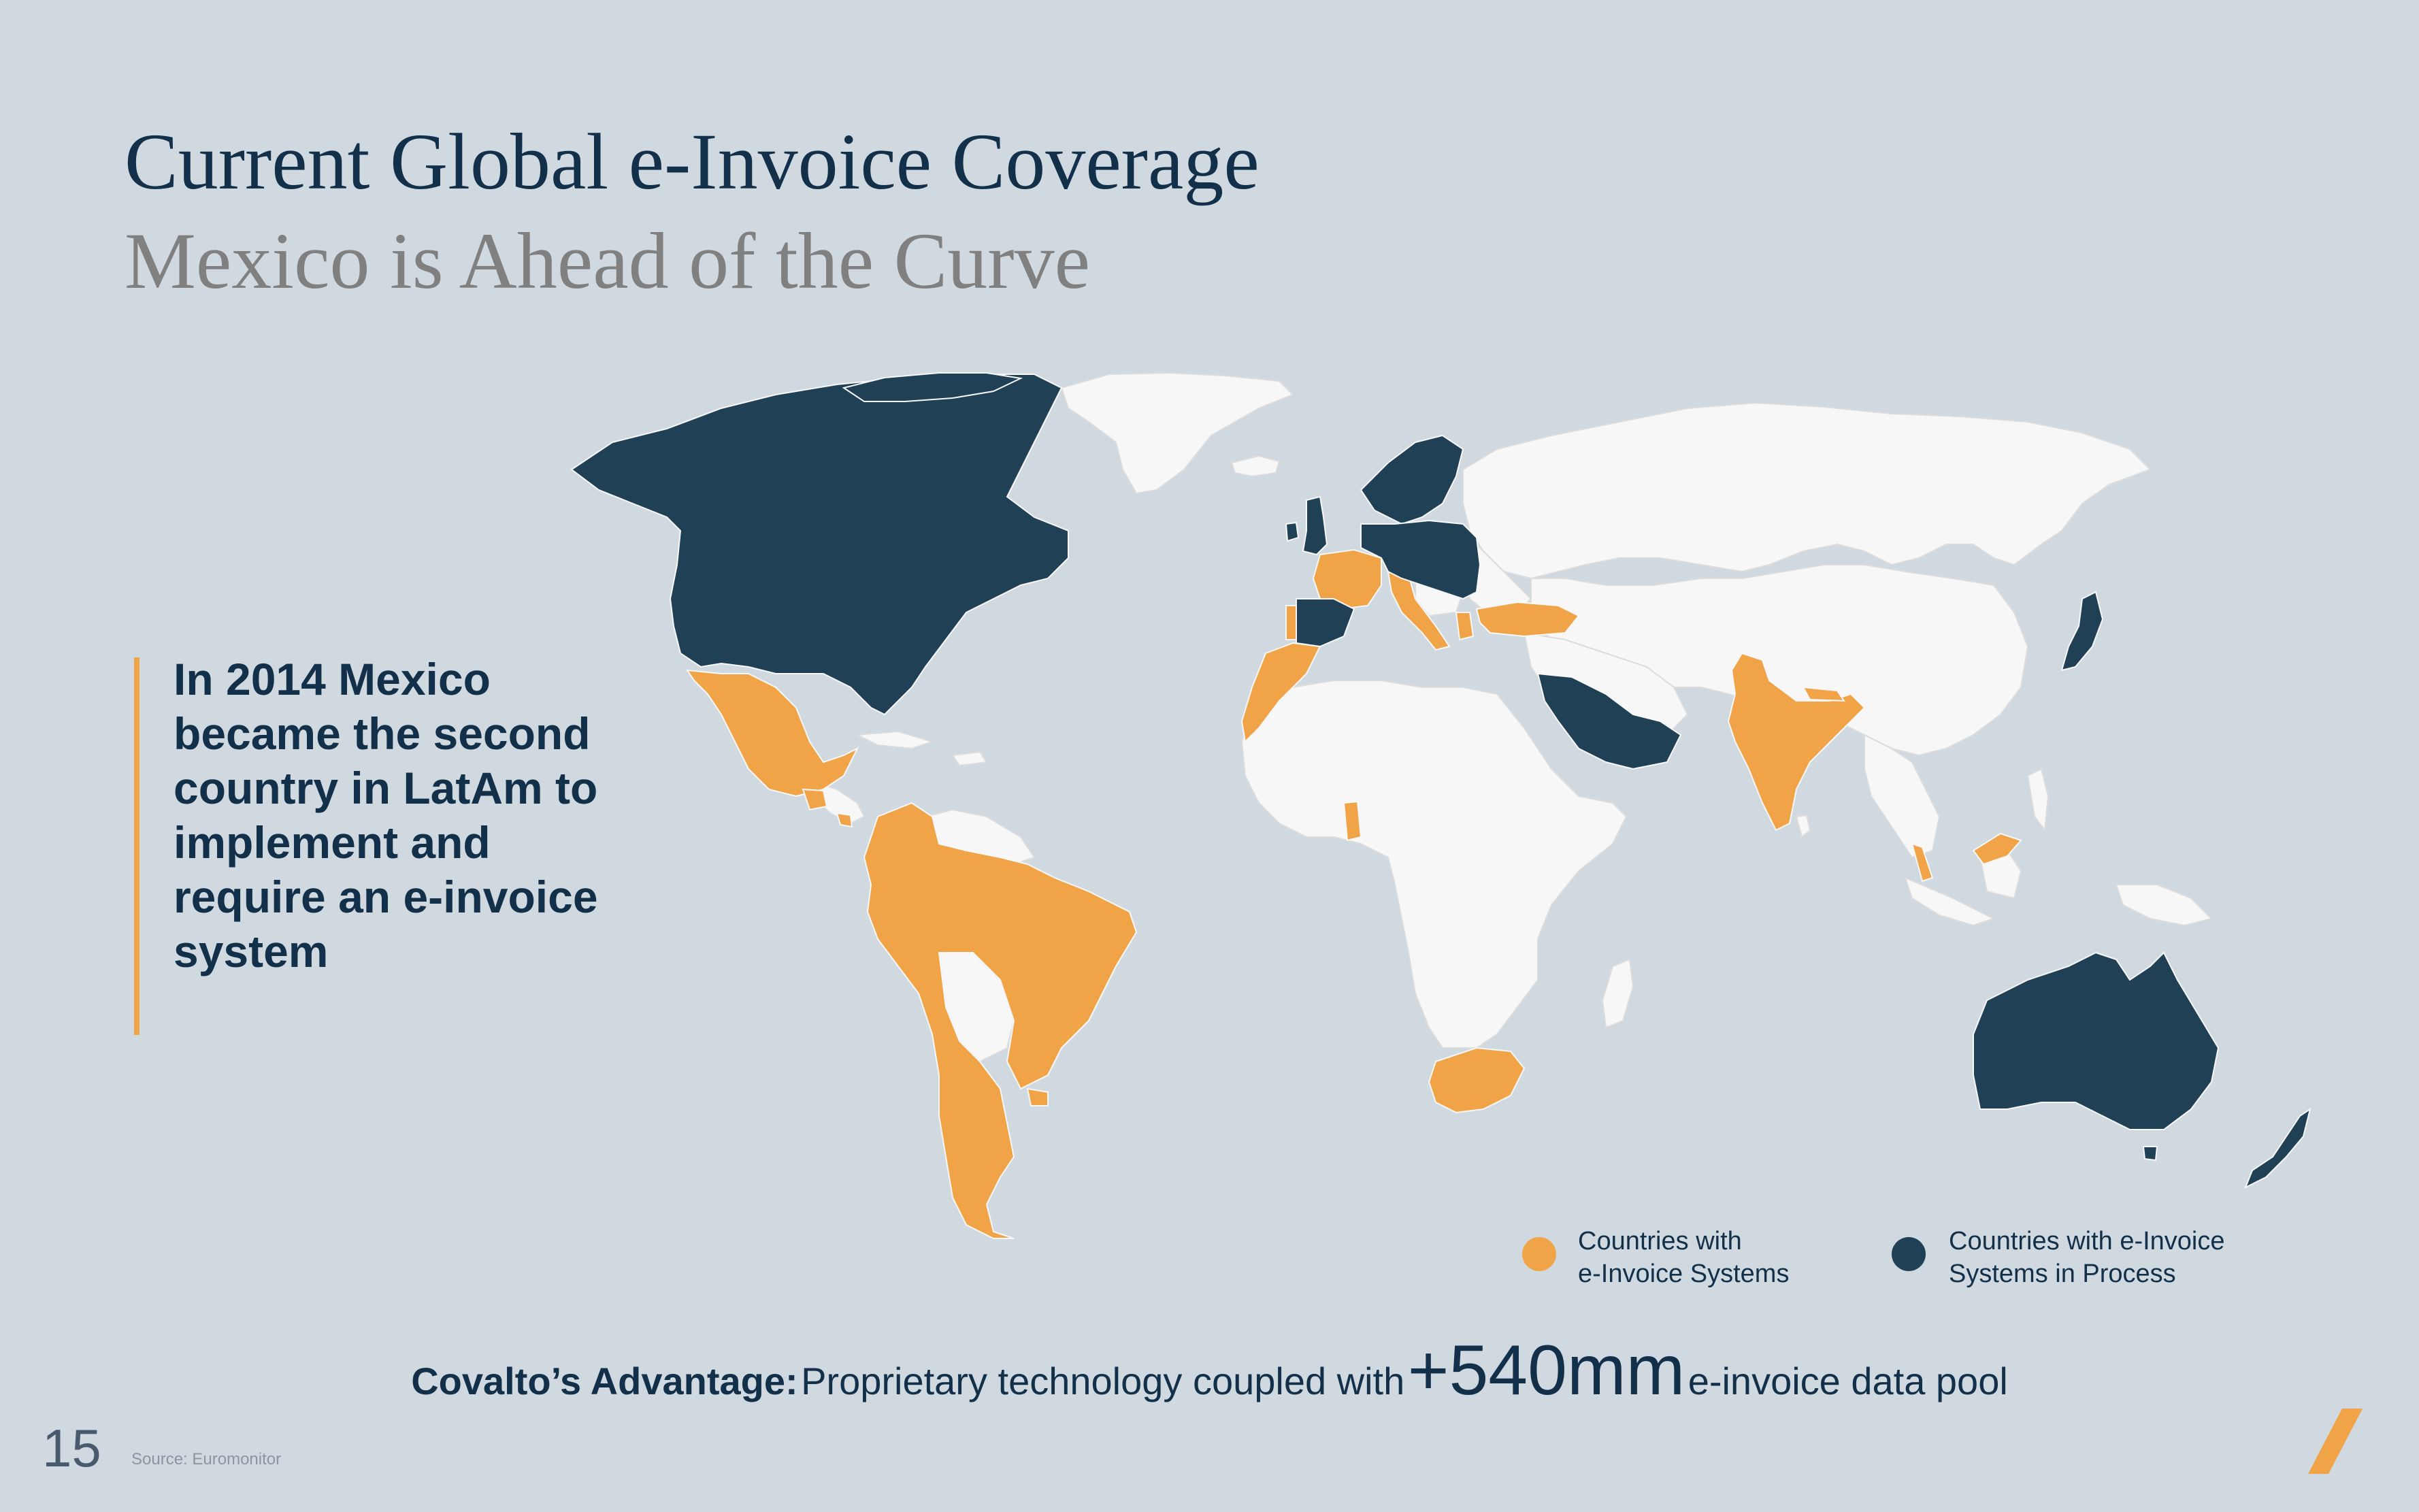  Describe the element at coordinates (604, 1381) in the screenshot. I see `advantage-label: Covalto’s Advantage:` at that location.